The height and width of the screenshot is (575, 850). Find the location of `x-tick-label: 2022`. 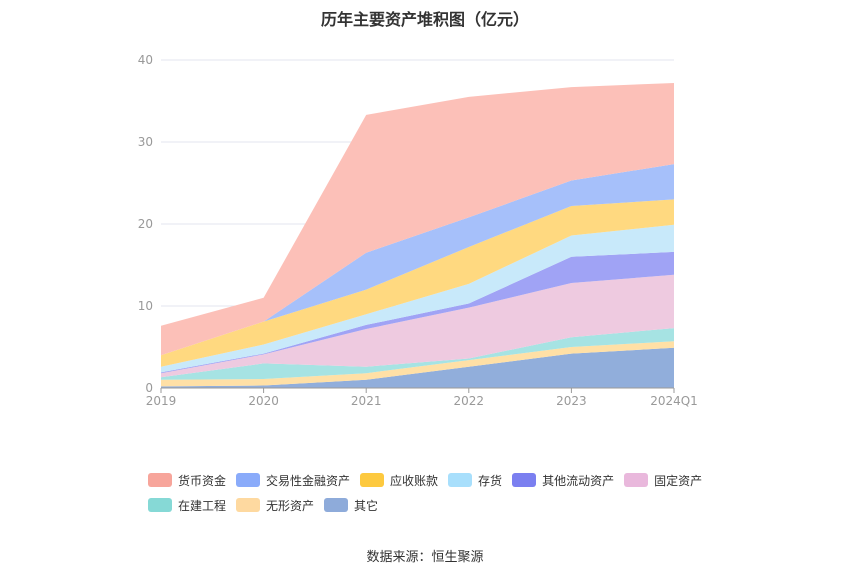

x-tick-label: 2022 is located at coordinates (469, 401).